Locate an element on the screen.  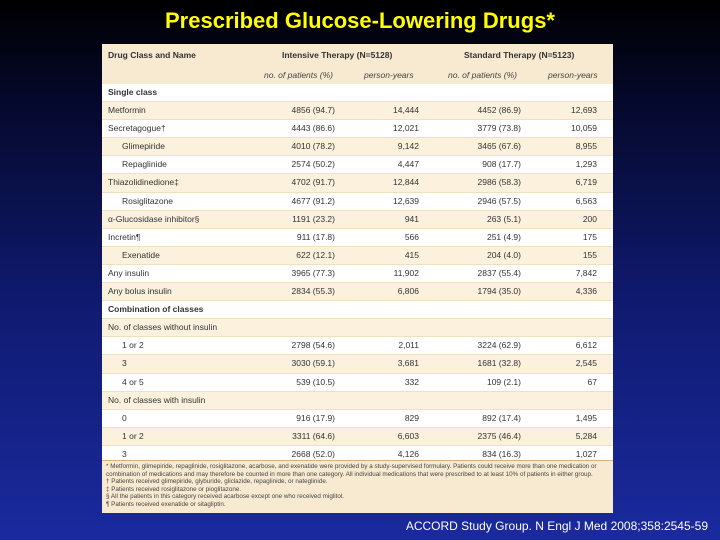
table-cell: 2,011 is located at coordinates (408, 345).